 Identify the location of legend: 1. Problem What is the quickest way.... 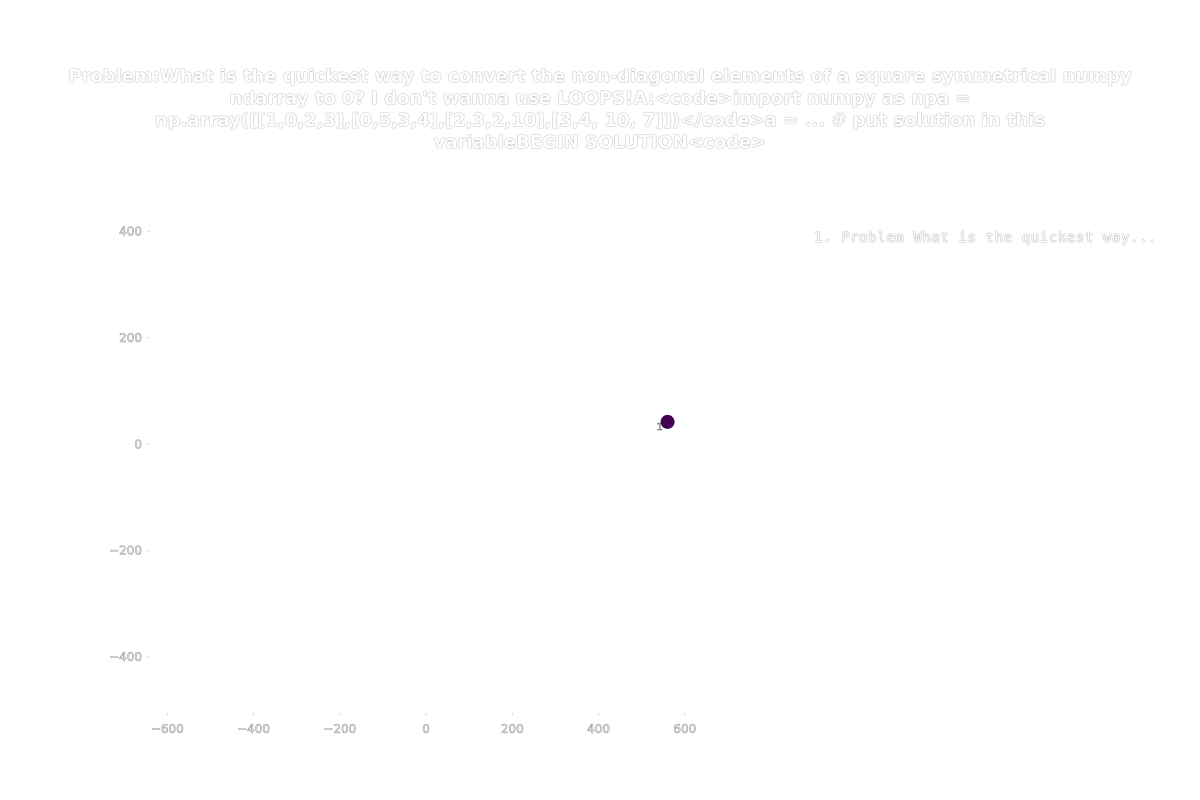
(1006, 238).